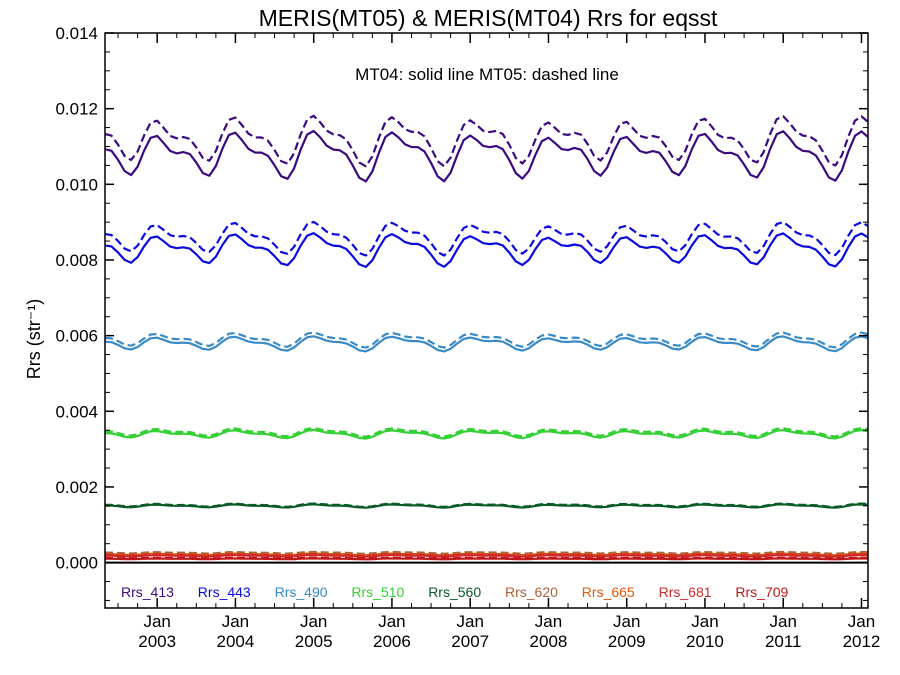 This screenshot has width=900, height=675. What do you see at coordinates (486, 552) in the screenshot?
I see `series-line-rrs-620-mt05` at bounding box center [486, 552].